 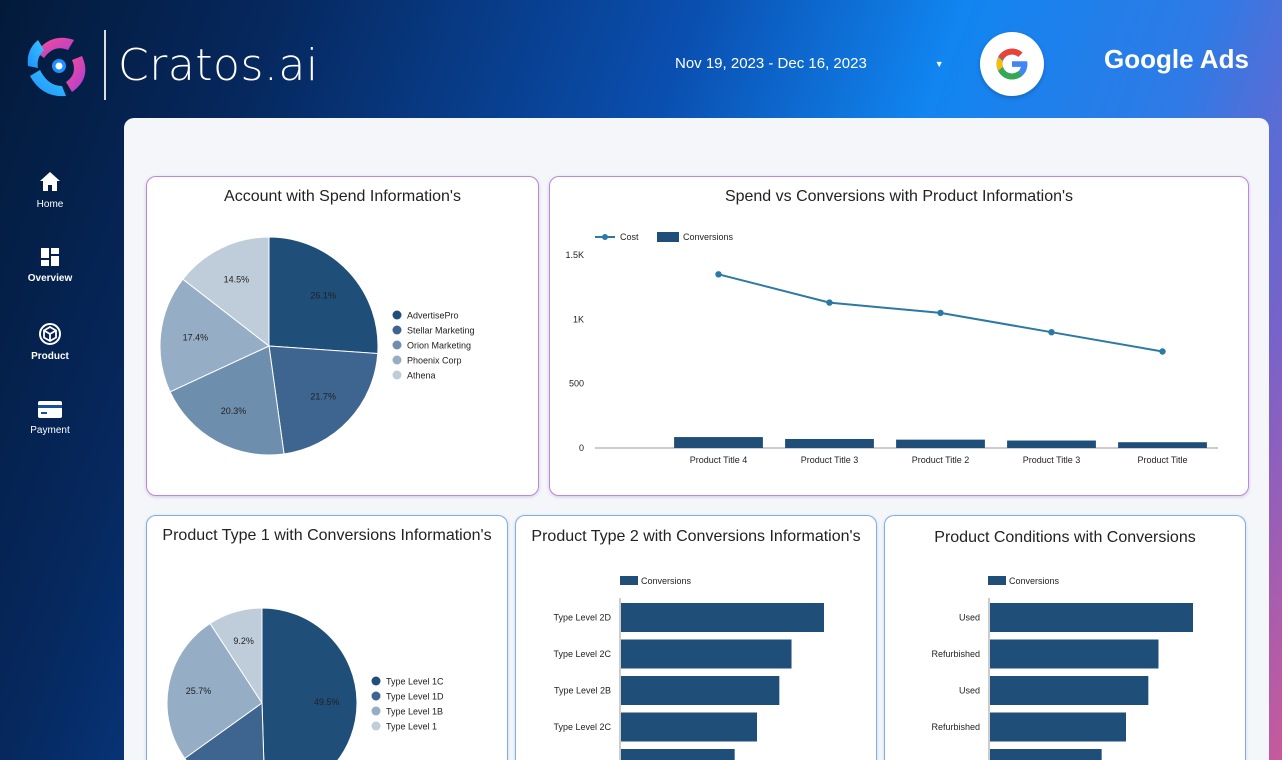 What do you see at coordinates (50, 208) in the screenshot?
I see `sidebar-item-home: Home` at bounding box center [50, 208].